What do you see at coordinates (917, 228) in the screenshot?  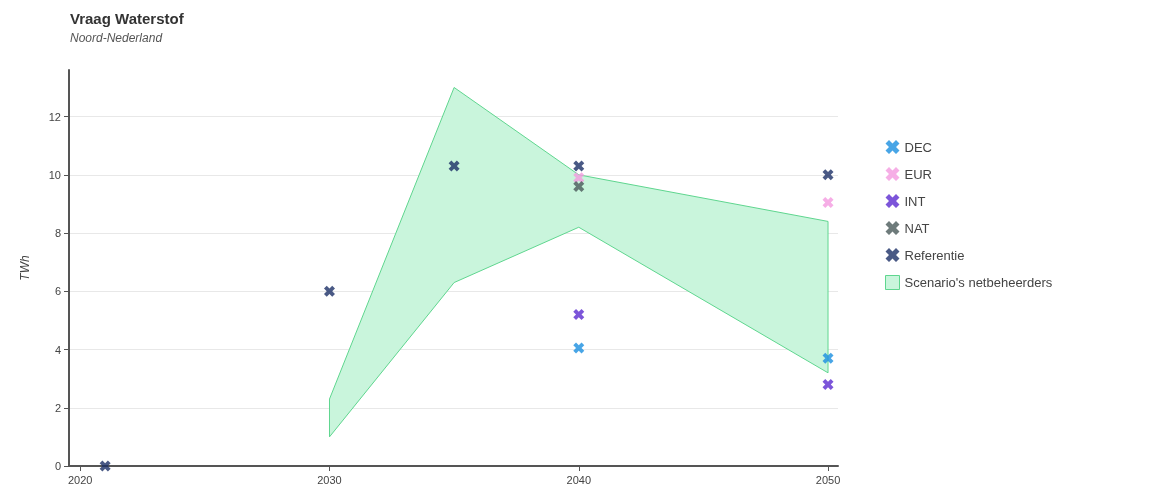 I see `legend-label: NAT` at bounding box center [917, 228].